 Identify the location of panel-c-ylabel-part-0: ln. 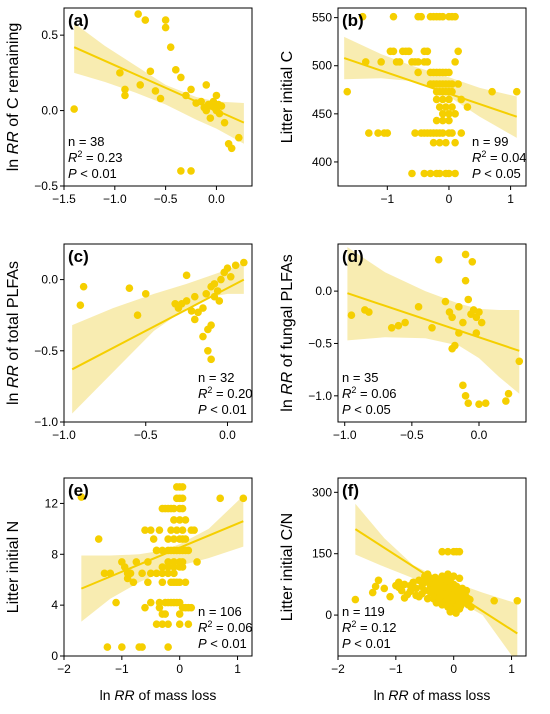
(13, 396).